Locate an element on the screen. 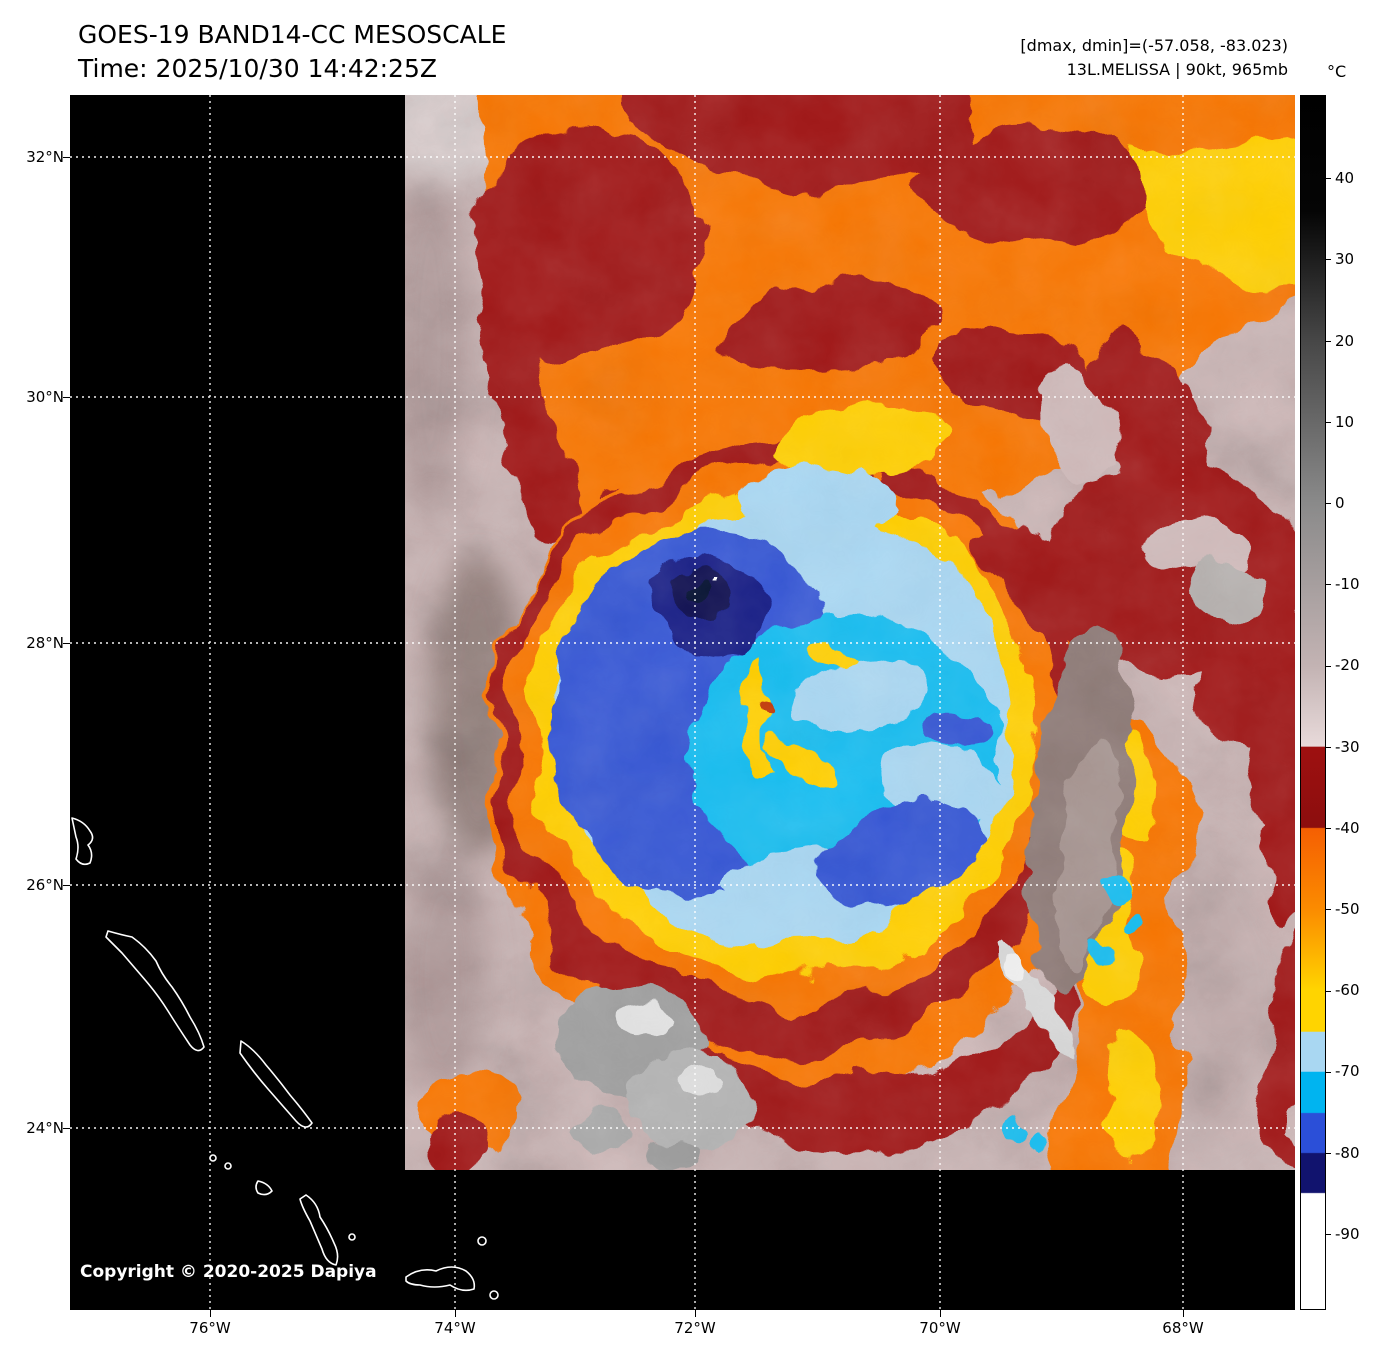  lat-label-30n: 30°N is located at coordinates (45, 397).